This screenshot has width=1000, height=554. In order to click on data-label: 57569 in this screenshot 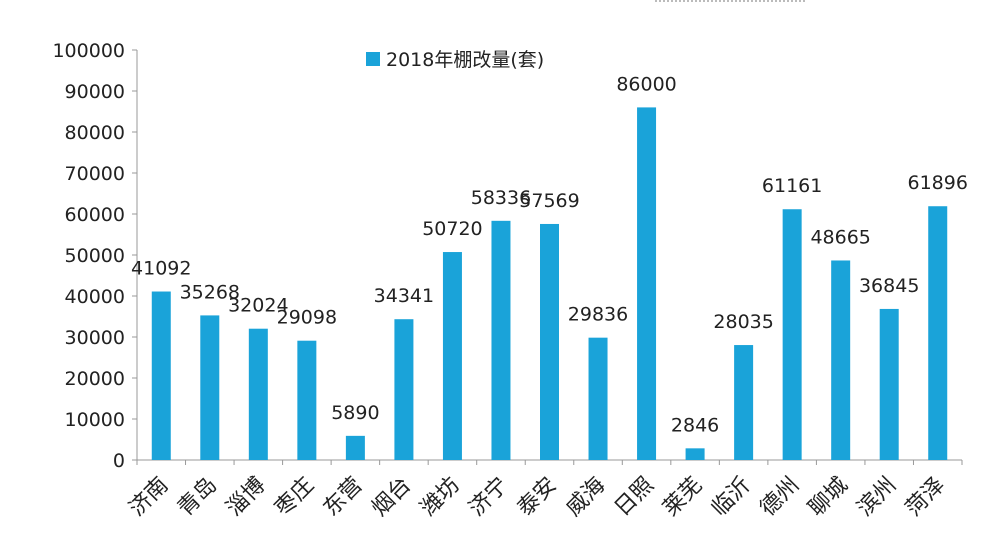, I will do `click(549, 201)`.